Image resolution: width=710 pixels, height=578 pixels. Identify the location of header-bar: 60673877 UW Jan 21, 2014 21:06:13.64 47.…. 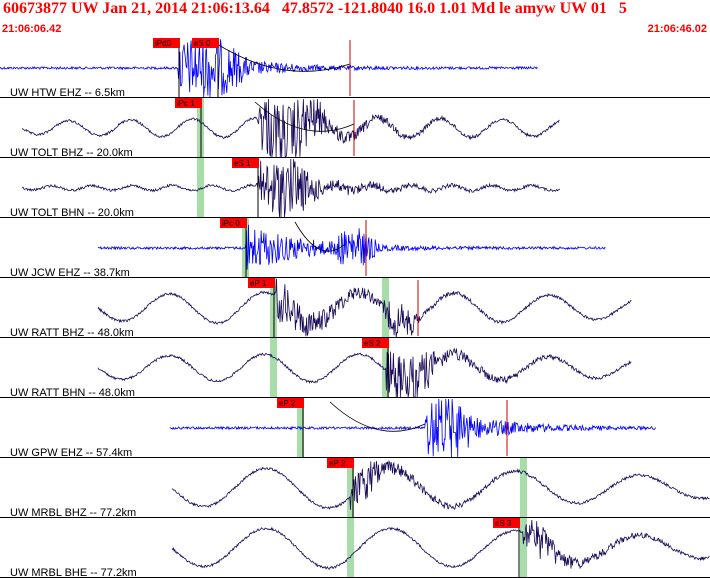
(355, 19).